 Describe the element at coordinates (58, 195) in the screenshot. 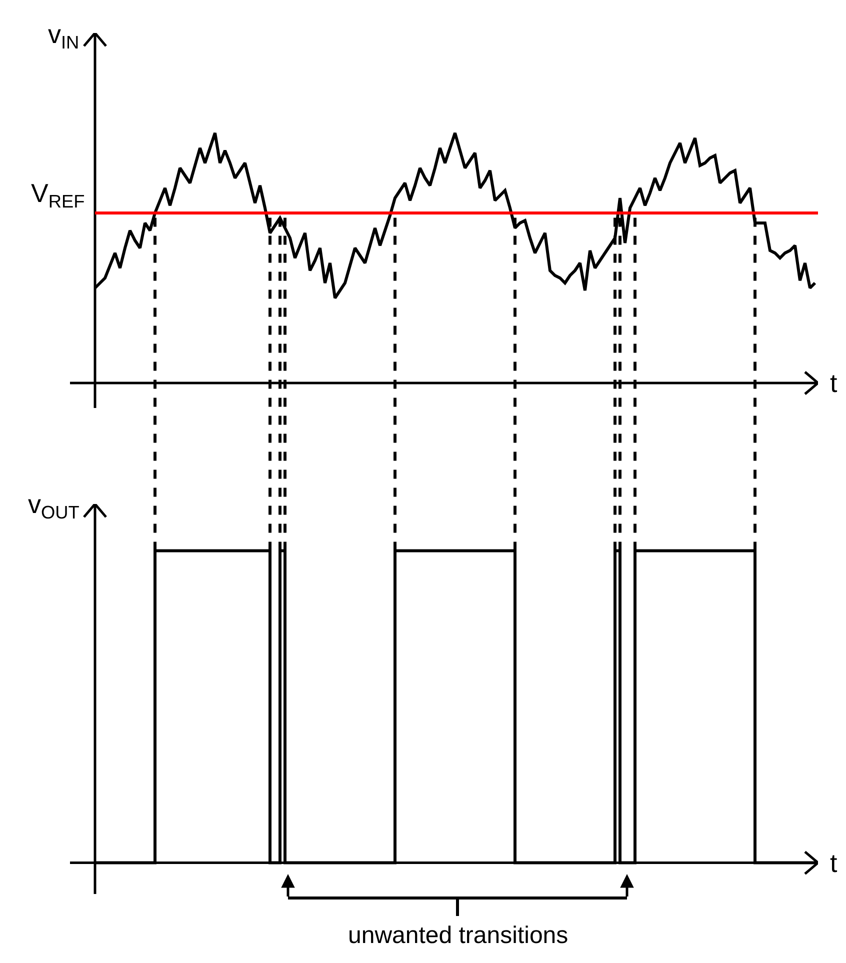

I see `ref-line-label: V$_{REF}$` at that location.